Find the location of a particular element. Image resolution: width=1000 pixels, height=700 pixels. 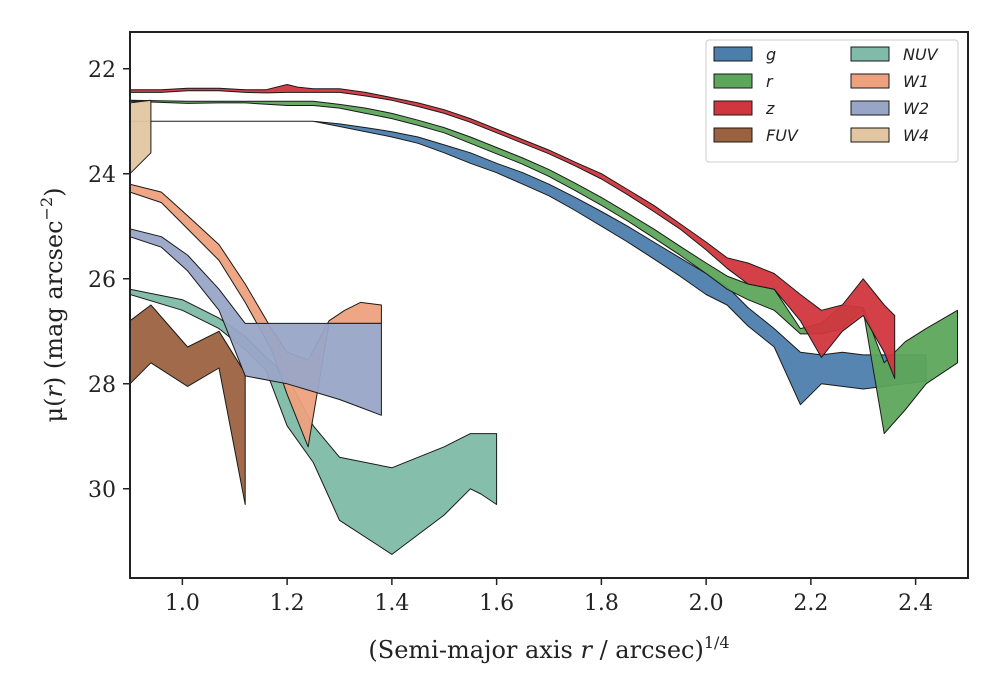

legend-label-fuv: FUV is located at coordinates (782, 135).